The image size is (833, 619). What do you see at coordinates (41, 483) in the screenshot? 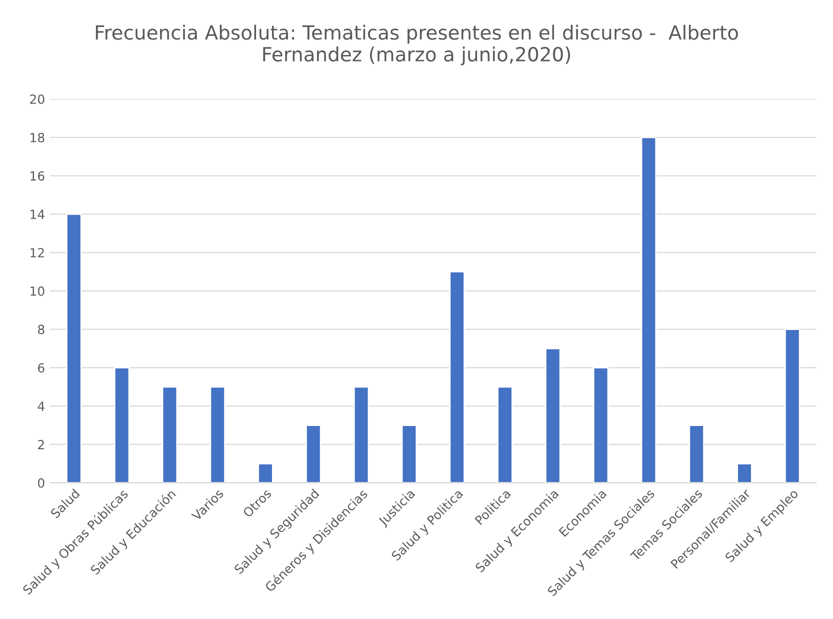
I see `y-tick-label: 0` at bounding box center [41, 483].